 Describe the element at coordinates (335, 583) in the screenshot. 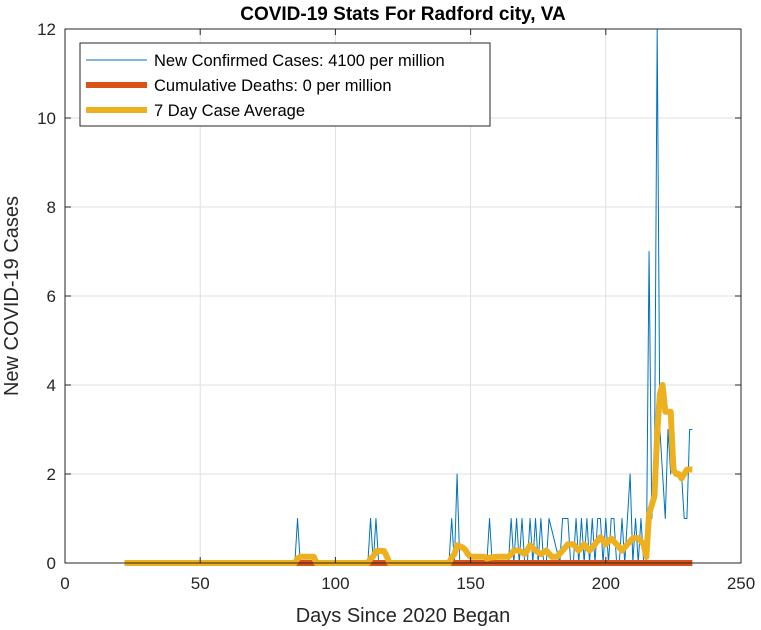

I see `x-tick-label: 100` at that location.